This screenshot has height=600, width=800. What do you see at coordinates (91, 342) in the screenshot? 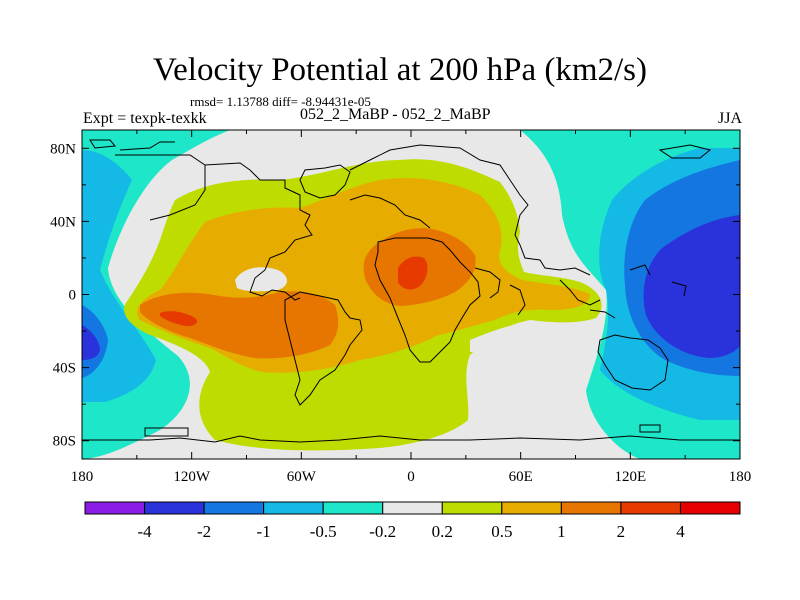
I see `fill-darkblue-west` at bounding box center [91, 342].